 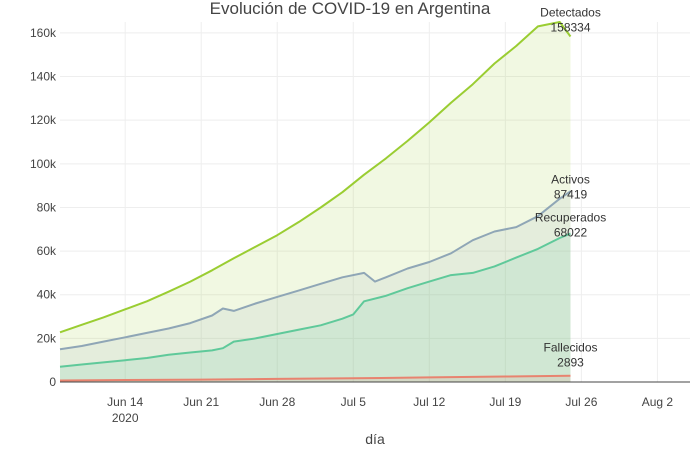 What do you see at coordinates (571, 233) in the screenshot?
I see `annotation-value-recuperados: 68022` at bounding box center [571, 233].